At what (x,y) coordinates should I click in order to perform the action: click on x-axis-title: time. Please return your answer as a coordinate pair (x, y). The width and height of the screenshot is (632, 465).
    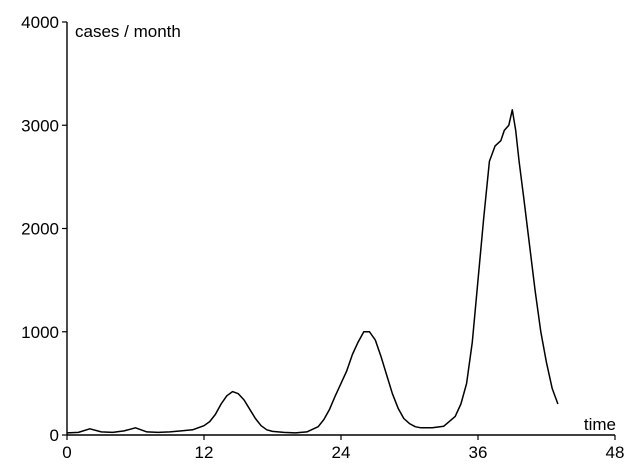
    Looking at the image, I should click on (600, 424).